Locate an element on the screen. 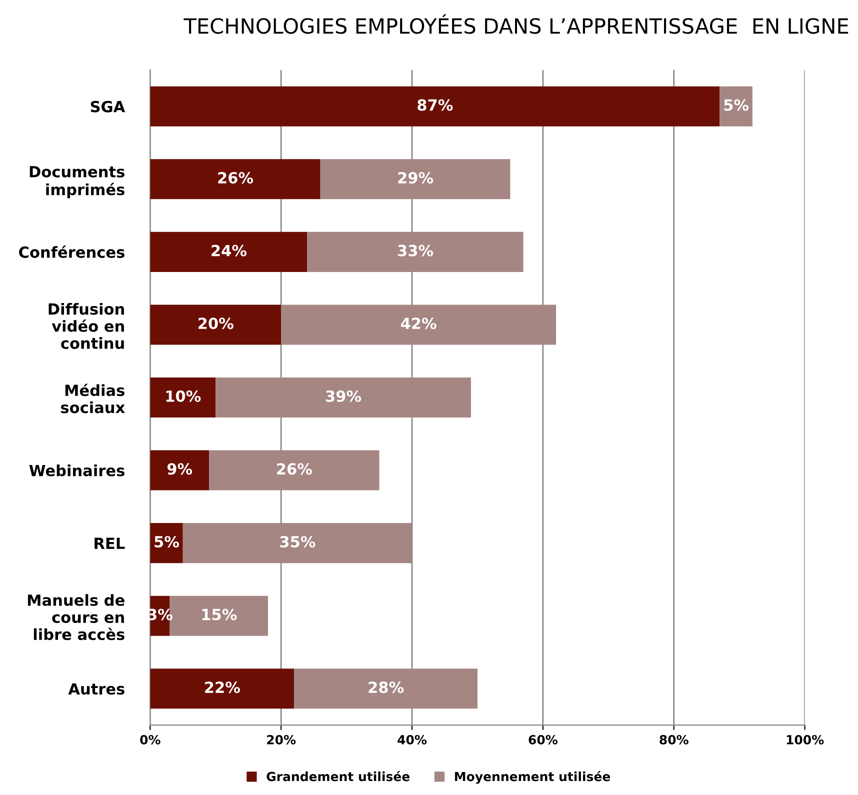 Image resolution: width=858 pixels, height=795 pixels. data-label: 22% is located at coordinates (222, 688).